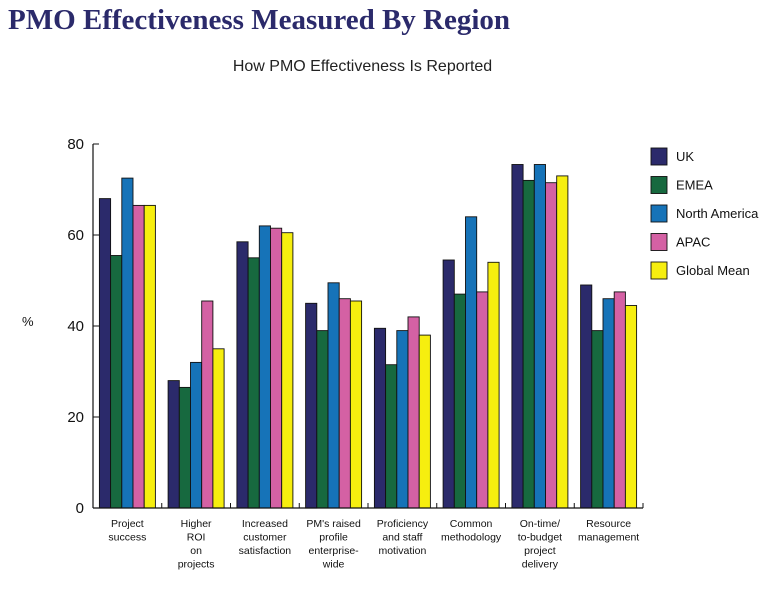  What do you see at coordinates (693, 242) in the screenshot?
I see `legend-label-3: APAC` at bounding box center [693, 242].